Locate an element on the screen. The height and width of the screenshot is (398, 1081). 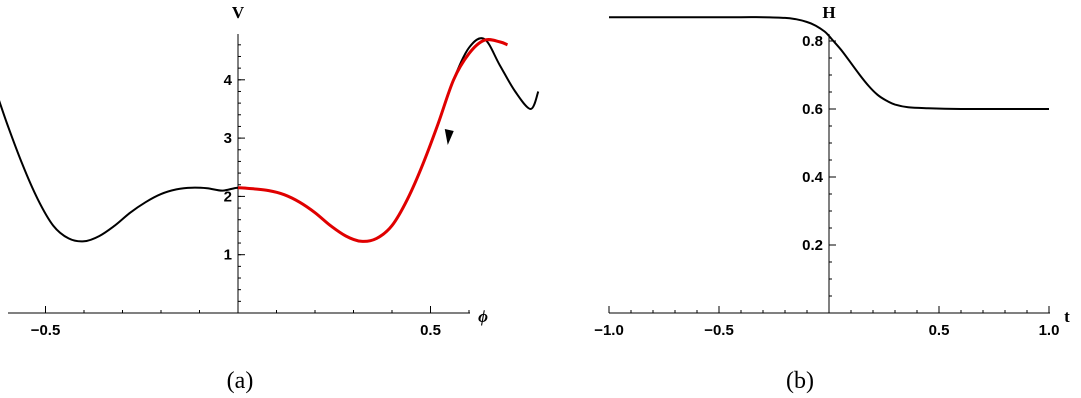
y-tick-label: 3 is located at coordinates (228, 138).